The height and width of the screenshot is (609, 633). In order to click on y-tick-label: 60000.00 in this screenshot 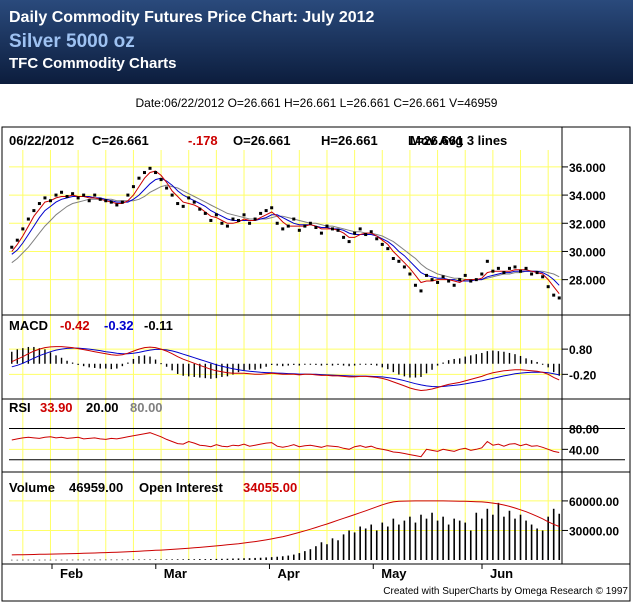, I will do `click(594, 502)`.